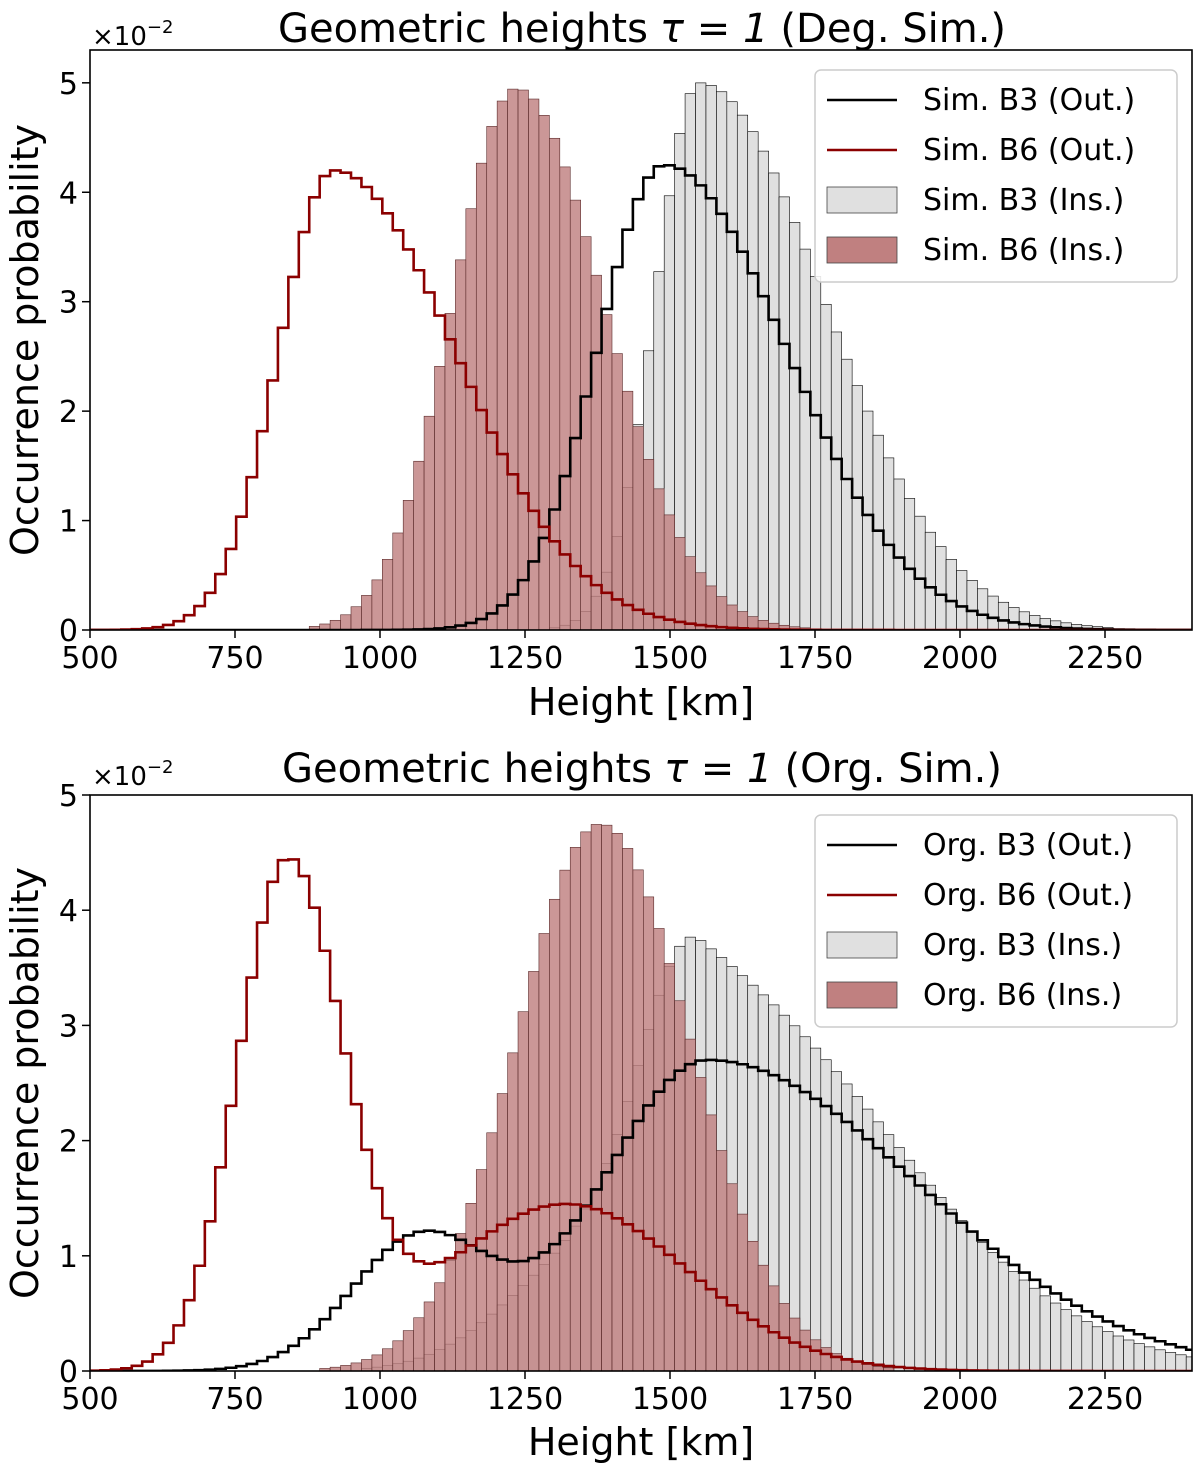  I want to click on legend-label-b3_ins: Org. B3 (Ins.), so click(1022, 945).